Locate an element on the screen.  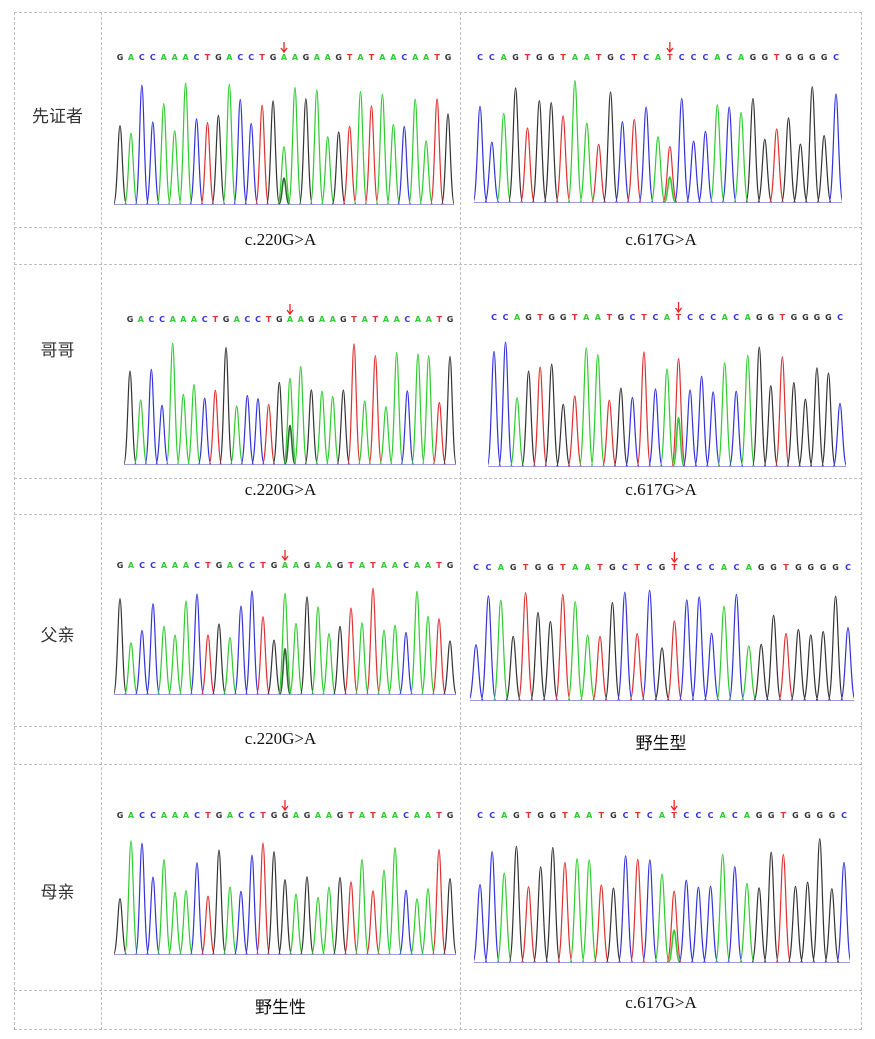
column-divider is located at coordinates (460, 521).